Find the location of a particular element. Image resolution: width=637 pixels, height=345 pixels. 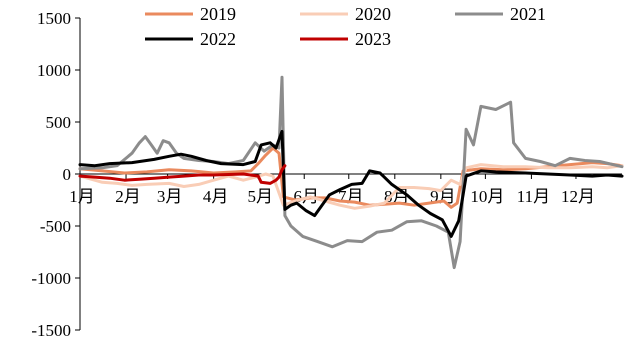

legend-label-2021: 2021 is located at coordinates (528, 14).